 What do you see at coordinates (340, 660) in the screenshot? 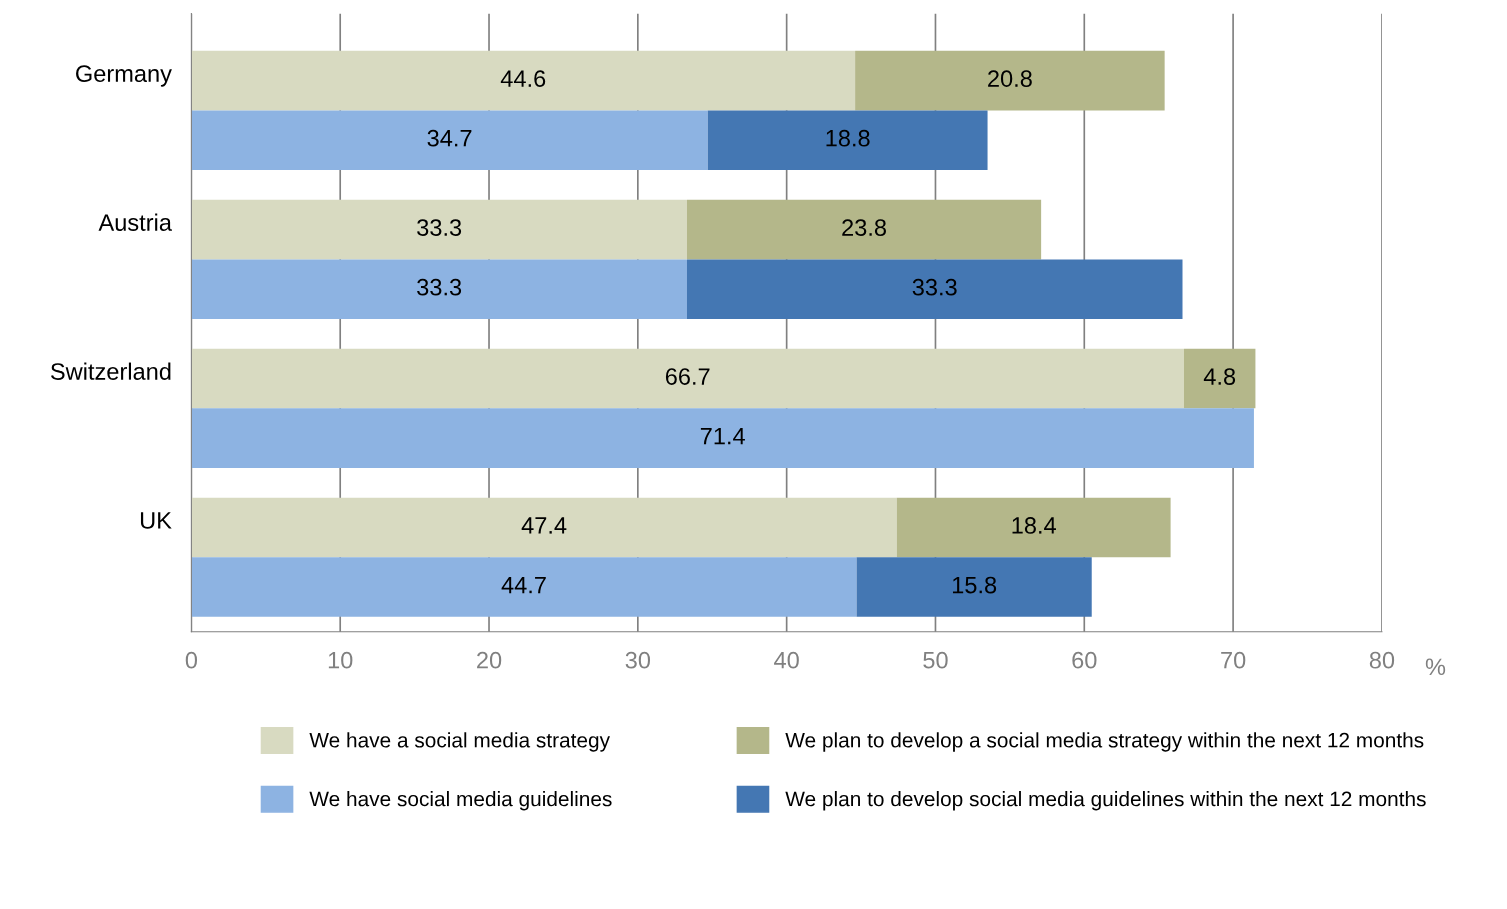
I see `x-tick-label: 10` at bounding box center [340, 660].